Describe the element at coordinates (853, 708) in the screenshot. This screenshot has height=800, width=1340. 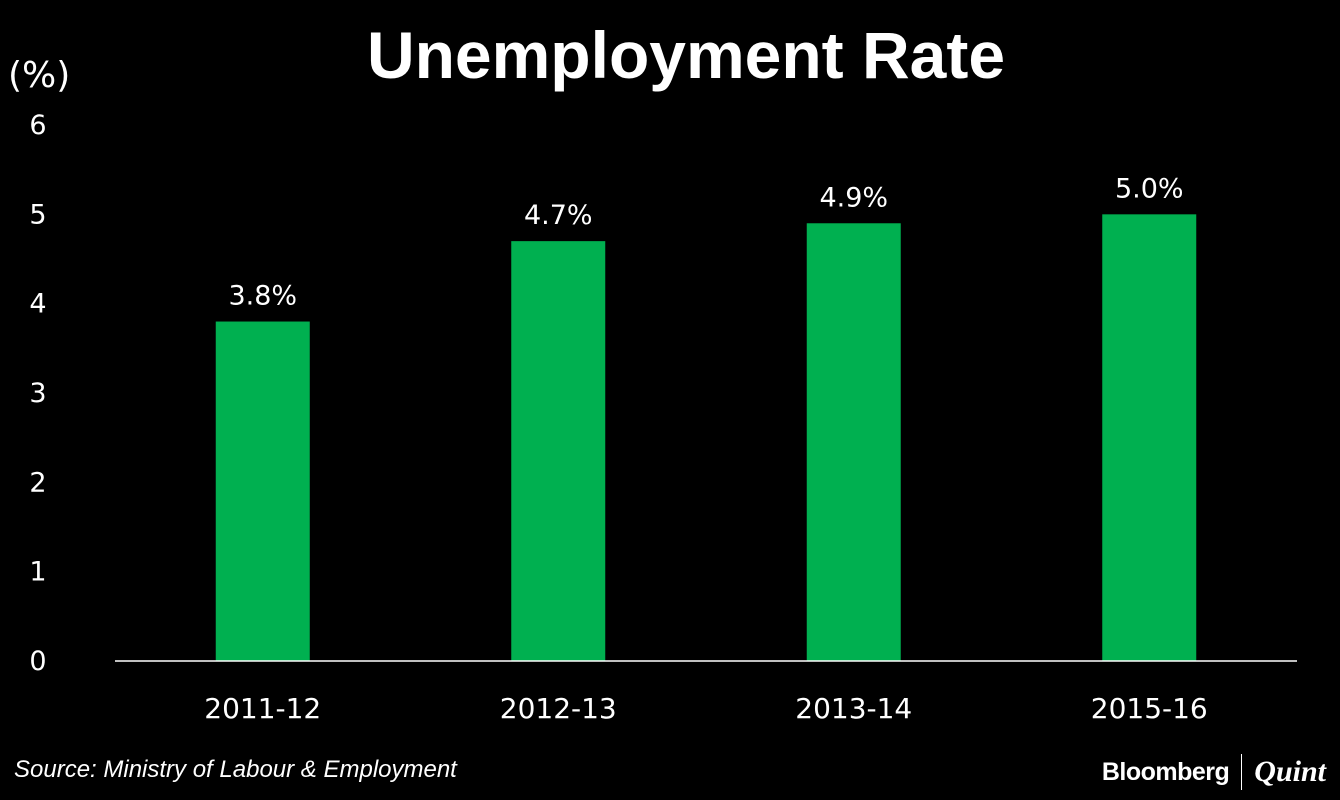
I see `x-tick-label: 2013-14` at that location.